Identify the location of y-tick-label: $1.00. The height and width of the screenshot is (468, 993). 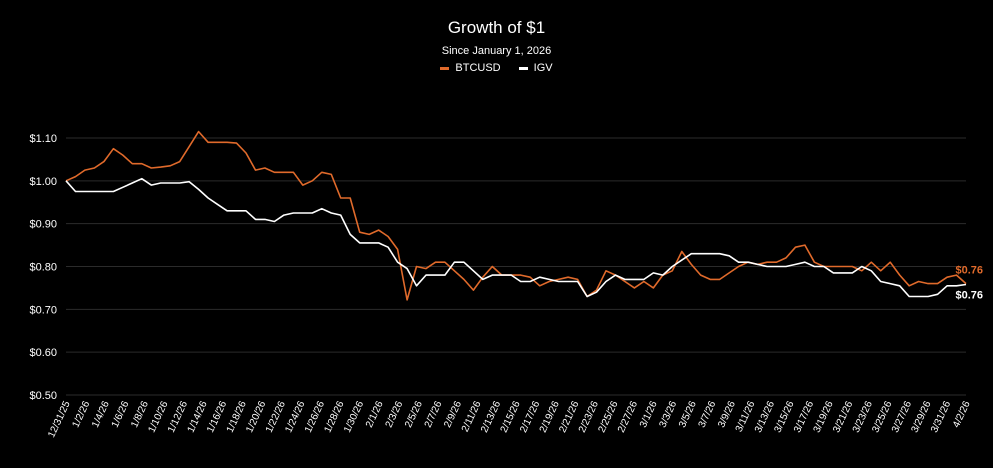
(43, 182).